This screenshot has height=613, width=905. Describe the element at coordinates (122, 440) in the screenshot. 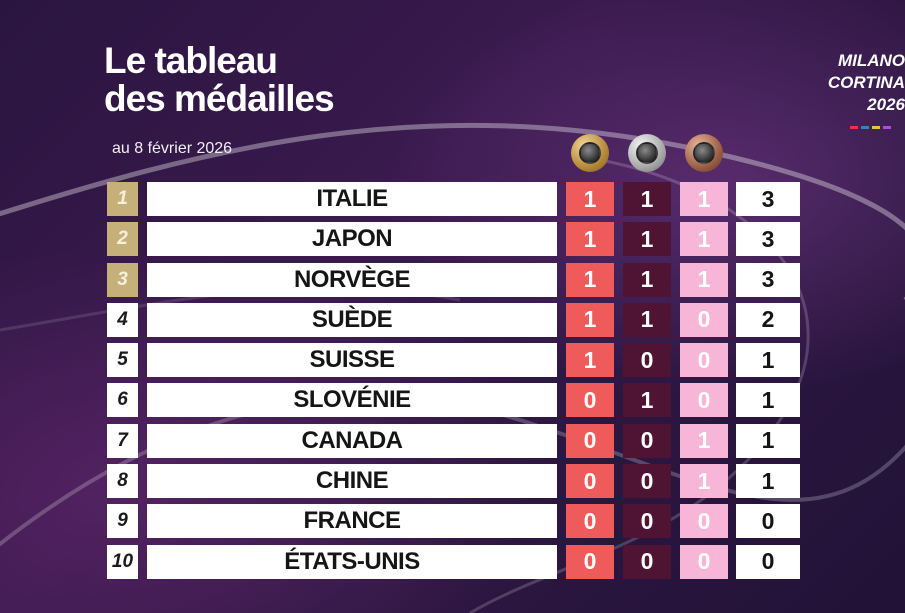

I see `rank-cell: 7` at that location.